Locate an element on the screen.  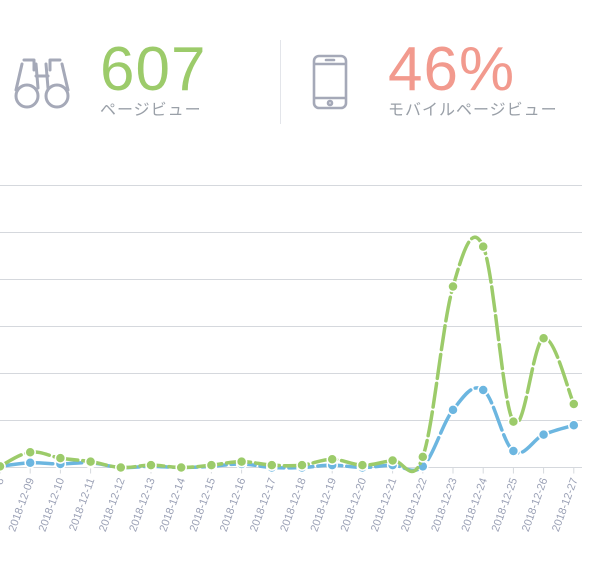
mobile-page-views-stat: 46% モバイルページビュー is located at coordinates (445, 70).